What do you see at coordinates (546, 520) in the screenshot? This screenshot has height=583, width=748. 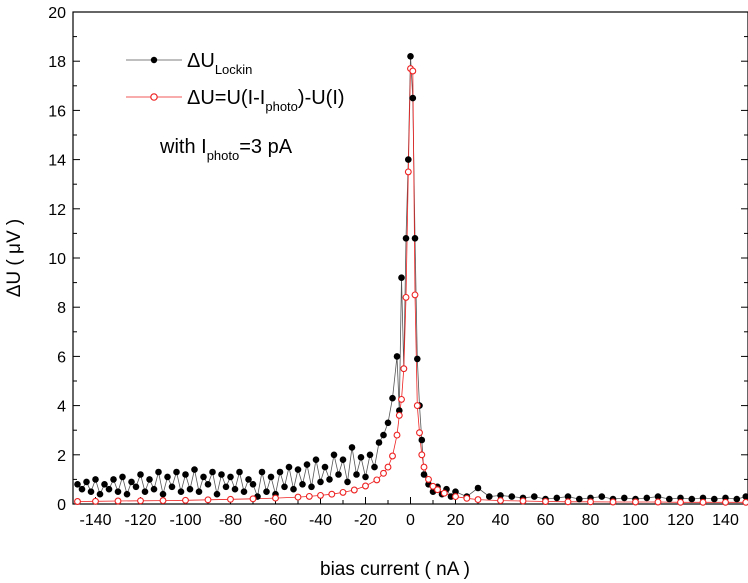 I see `x-tick-label: 60` at bounding box center [546, 520].